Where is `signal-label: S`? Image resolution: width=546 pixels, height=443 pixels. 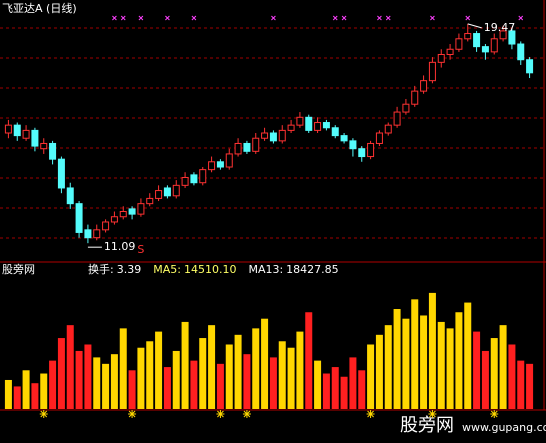
signal-label: S is located at coordinates (140, 249).